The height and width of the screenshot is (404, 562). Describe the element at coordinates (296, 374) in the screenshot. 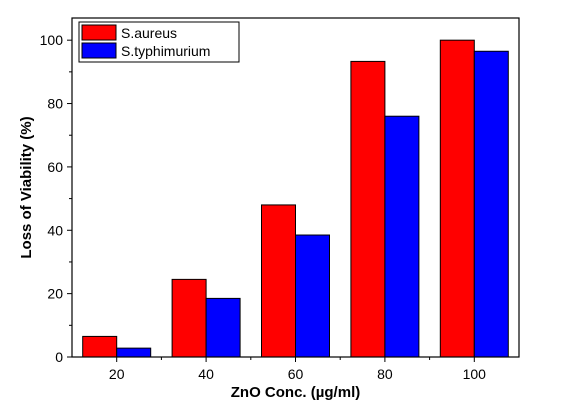

I see `x-tick-label: 60` at that location.